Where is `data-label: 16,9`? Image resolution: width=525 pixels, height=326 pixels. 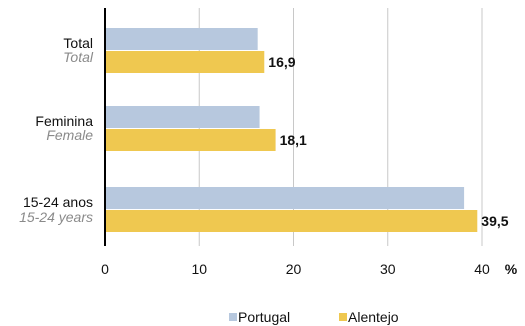 data-label: 16,9 is located at coordinates (281, 62).